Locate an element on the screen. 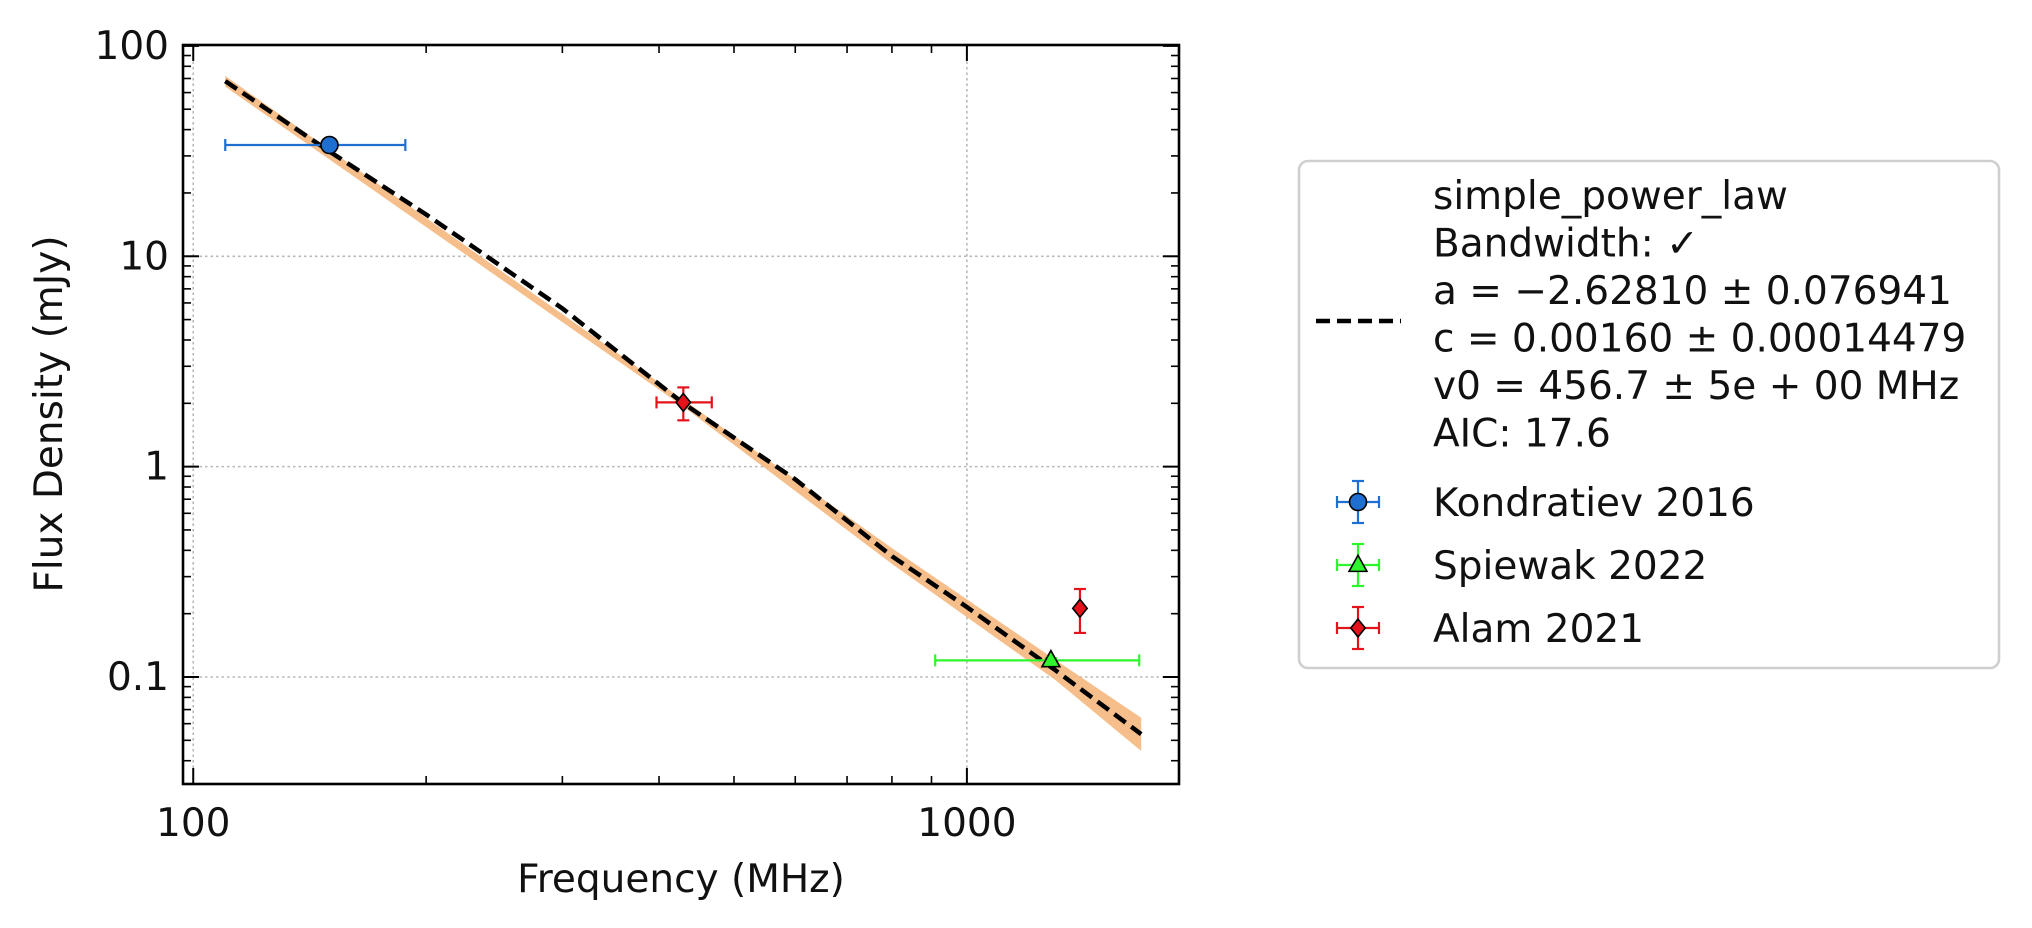 The height and width of the screenshot is (928, 2032). legend-fit-text-line: v0 = 456.7 ± 5e + 00 MHz is located at coordinates (1696, 386).